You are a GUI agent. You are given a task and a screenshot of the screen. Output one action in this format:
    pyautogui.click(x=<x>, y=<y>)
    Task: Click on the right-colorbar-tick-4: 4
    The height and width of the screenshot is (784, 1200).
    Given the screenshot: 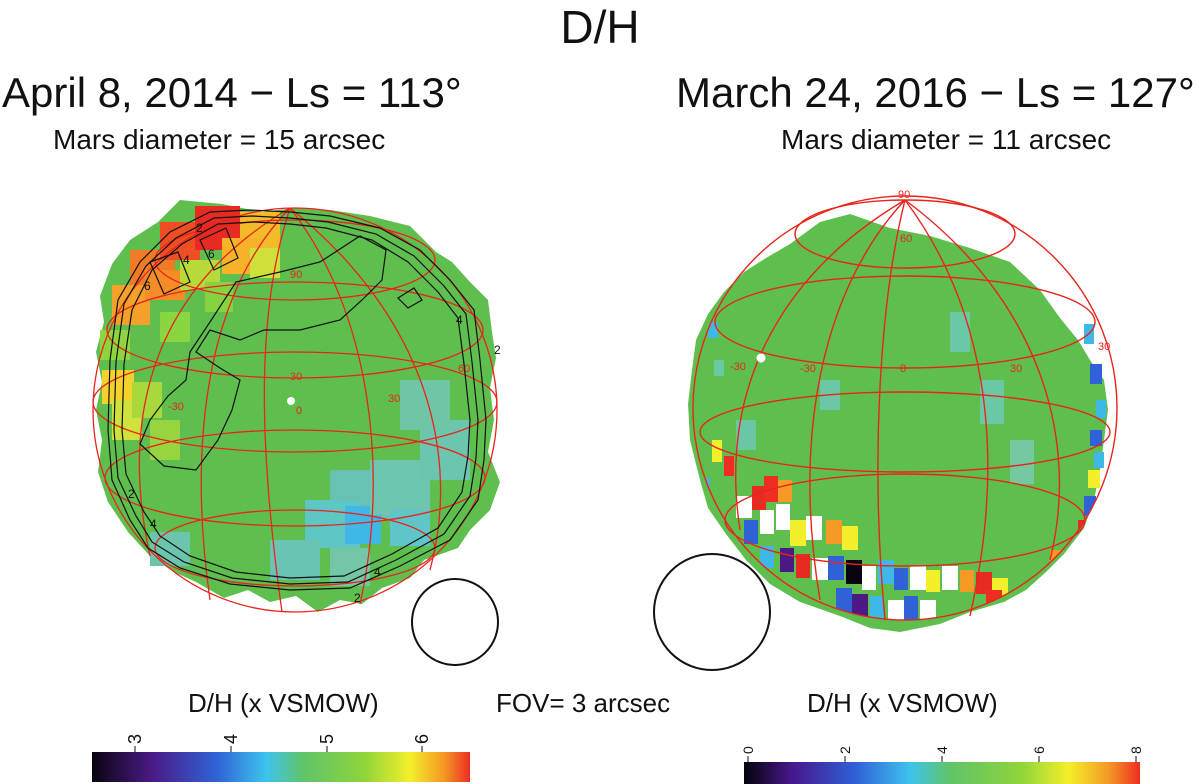 What is the action you would take?
    pyautogui.click(x=942, y=750)
    